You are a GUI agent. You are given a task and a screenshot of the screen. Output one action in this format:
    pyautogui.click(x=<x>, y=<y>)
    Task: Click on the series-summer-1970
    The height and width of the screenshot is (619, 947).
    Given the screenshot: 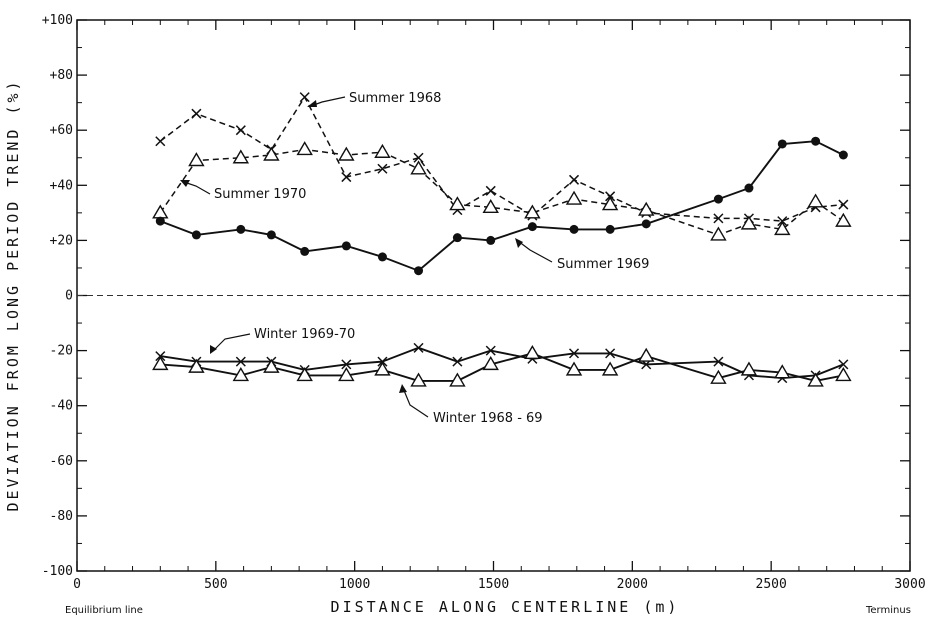 What is the action you would take?
    pyautogui.click(x=502, y=191)
    